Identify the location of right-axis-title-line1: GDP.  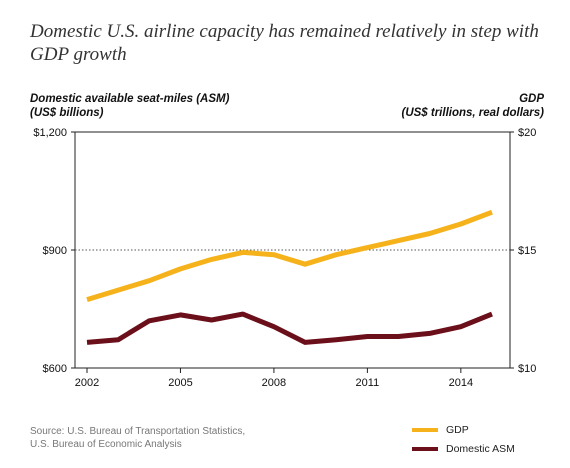
(531, 99).